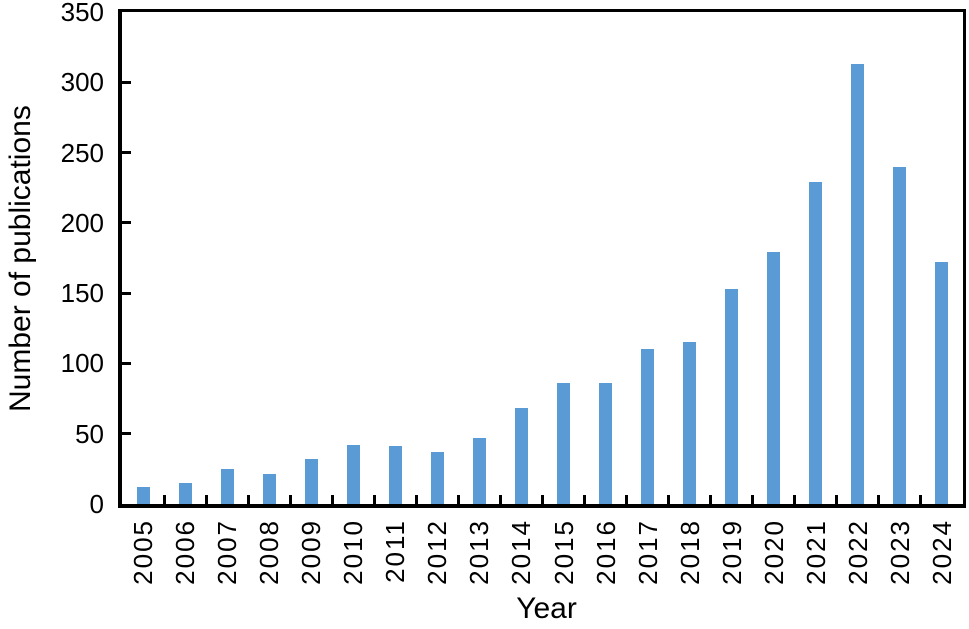  I want to click on x-tick-label-2018: 2018, so click(689, 552).